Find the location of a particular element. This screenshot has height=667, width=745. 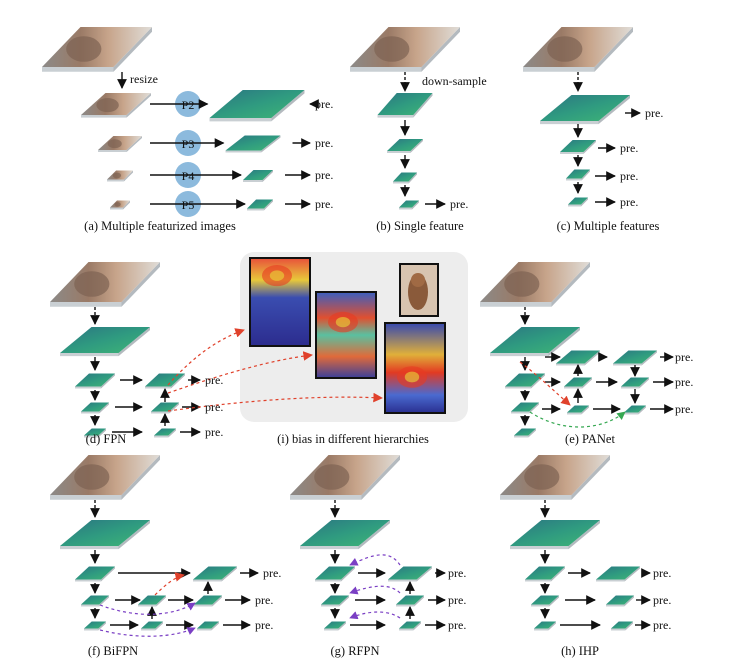

heatmap-high-level is located at coordinates (280, 302).